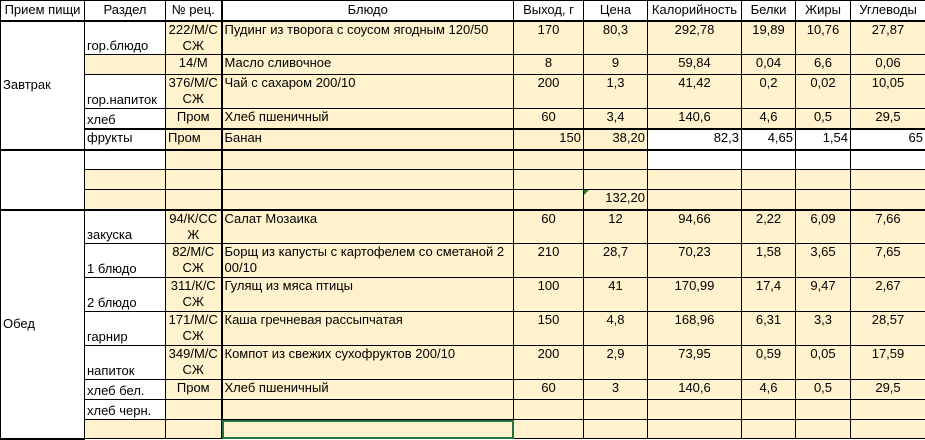 Image resolution: width=925 pixels, height=440 pixels. Describe the element at coordinates (887, 294) in the screenshot. I see `carbs-cell: 2,67` at that location.